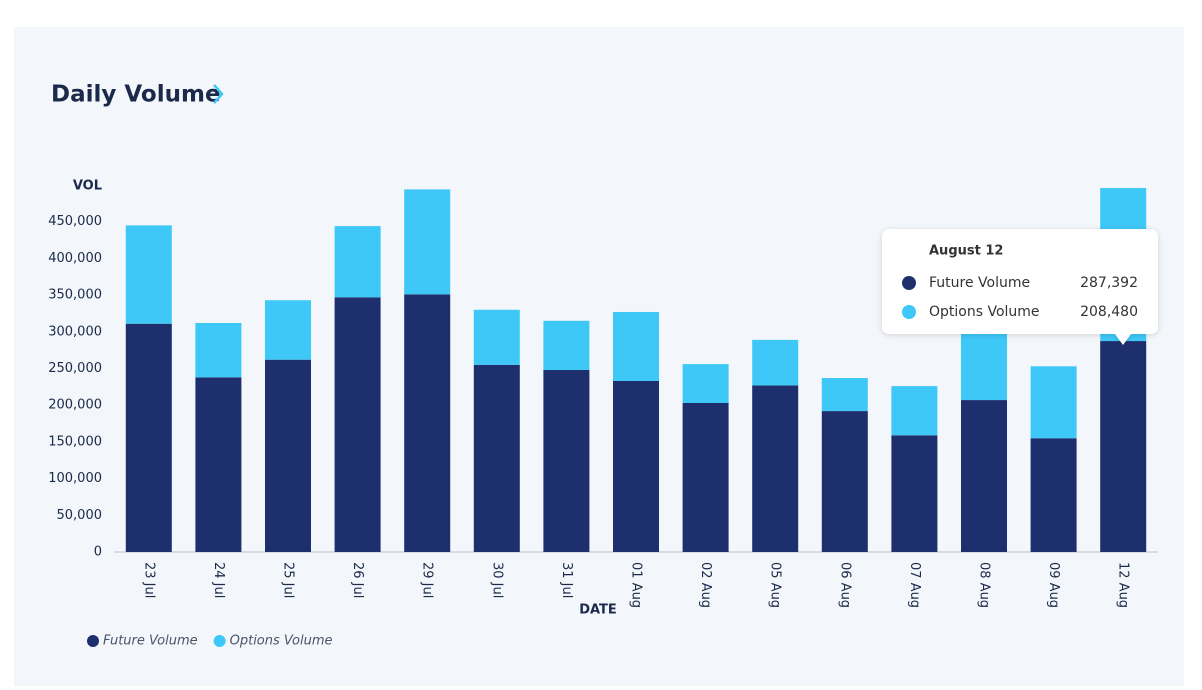 The image size is (1202, 690). Describe the element at coordinates (75, 405) in the screenshot. I see `y-tick-label: 200,000` at that location.